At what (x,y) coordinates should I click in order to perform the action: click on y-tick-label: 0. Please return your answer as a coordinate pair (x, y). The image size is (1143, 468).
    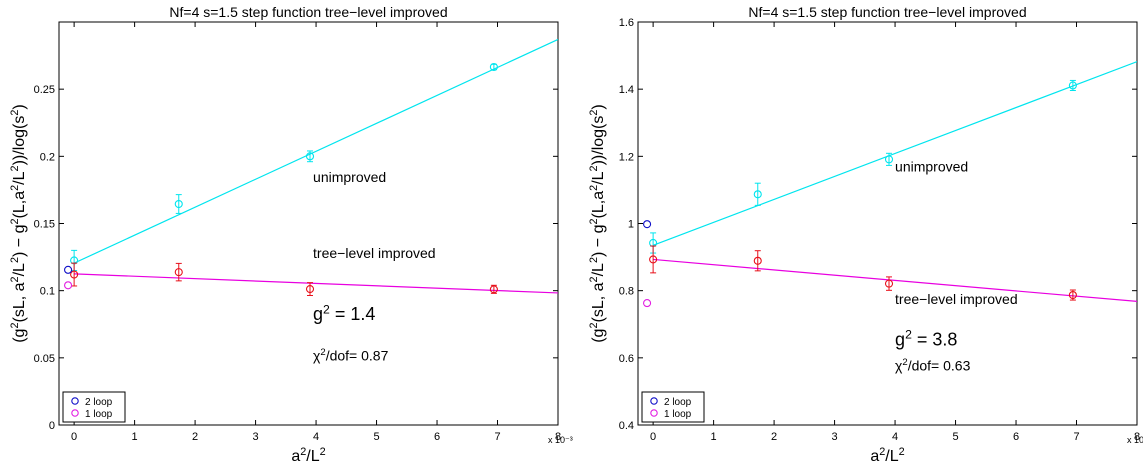
    Looking at the image, I should click on (52, 426).